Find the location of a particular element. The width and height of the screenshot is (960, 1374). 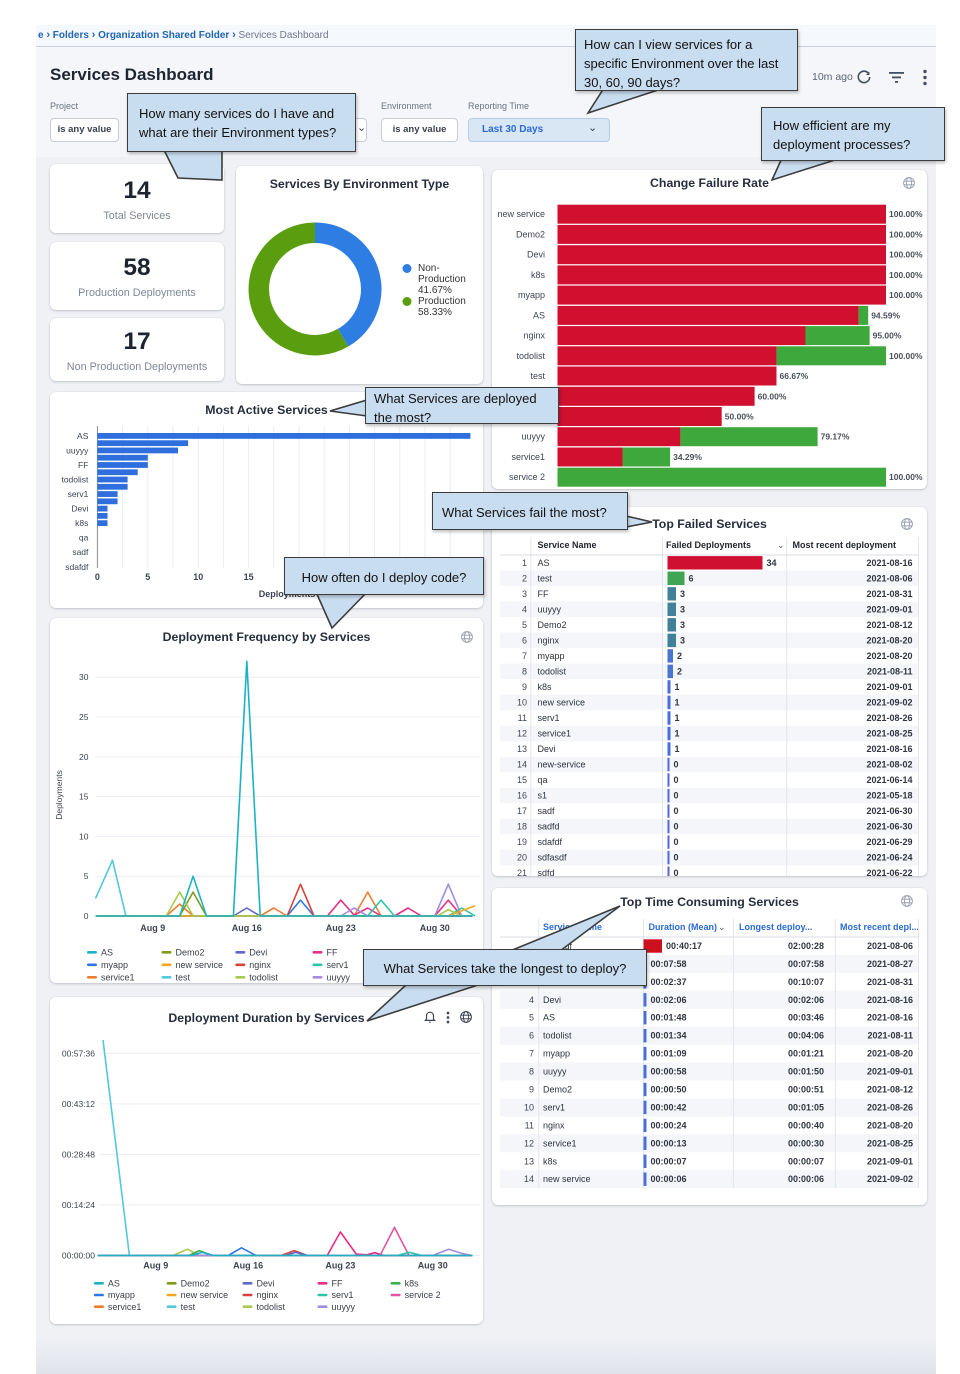

svg-text: 8 is located at coordinates (531, 1072).